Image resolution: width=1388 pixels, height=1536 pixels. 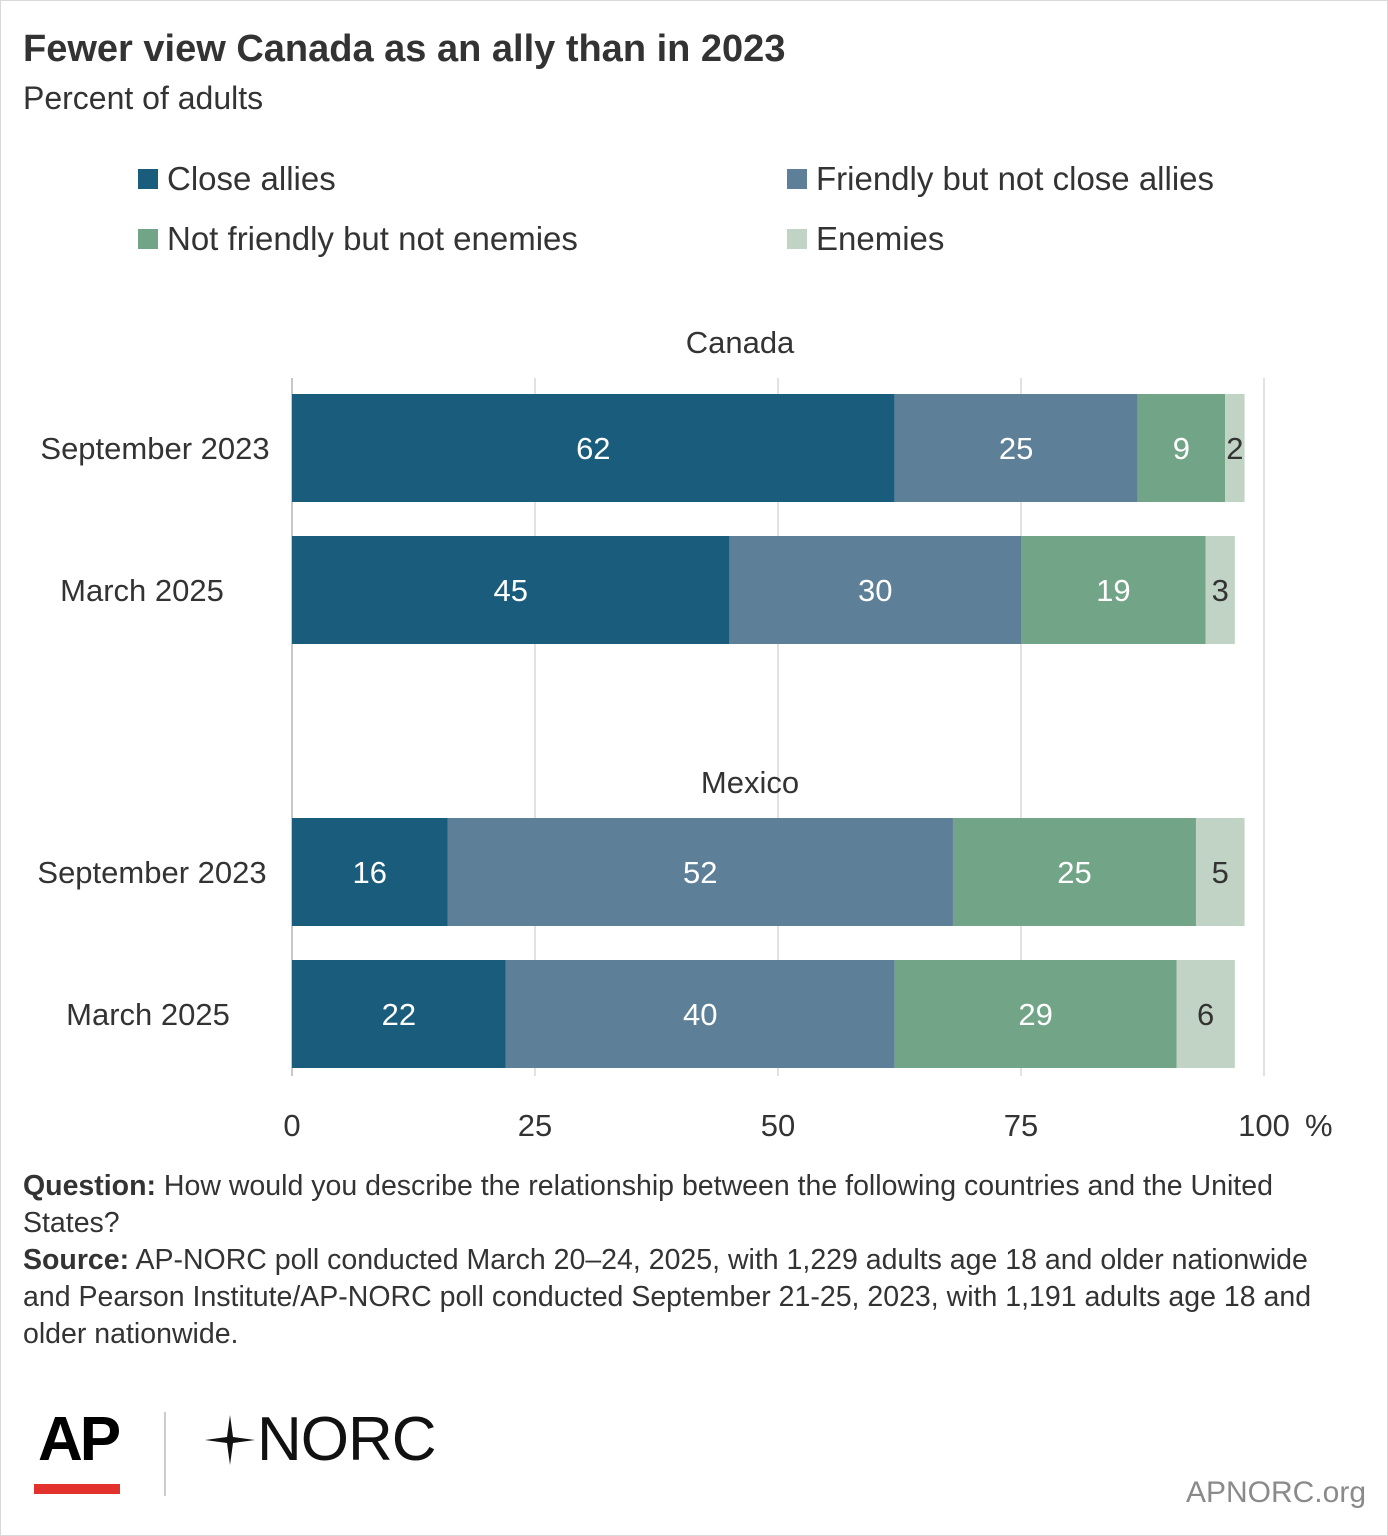 I want to click on legend-label: Not friendly but not enemies, so click(x=372, y=238).